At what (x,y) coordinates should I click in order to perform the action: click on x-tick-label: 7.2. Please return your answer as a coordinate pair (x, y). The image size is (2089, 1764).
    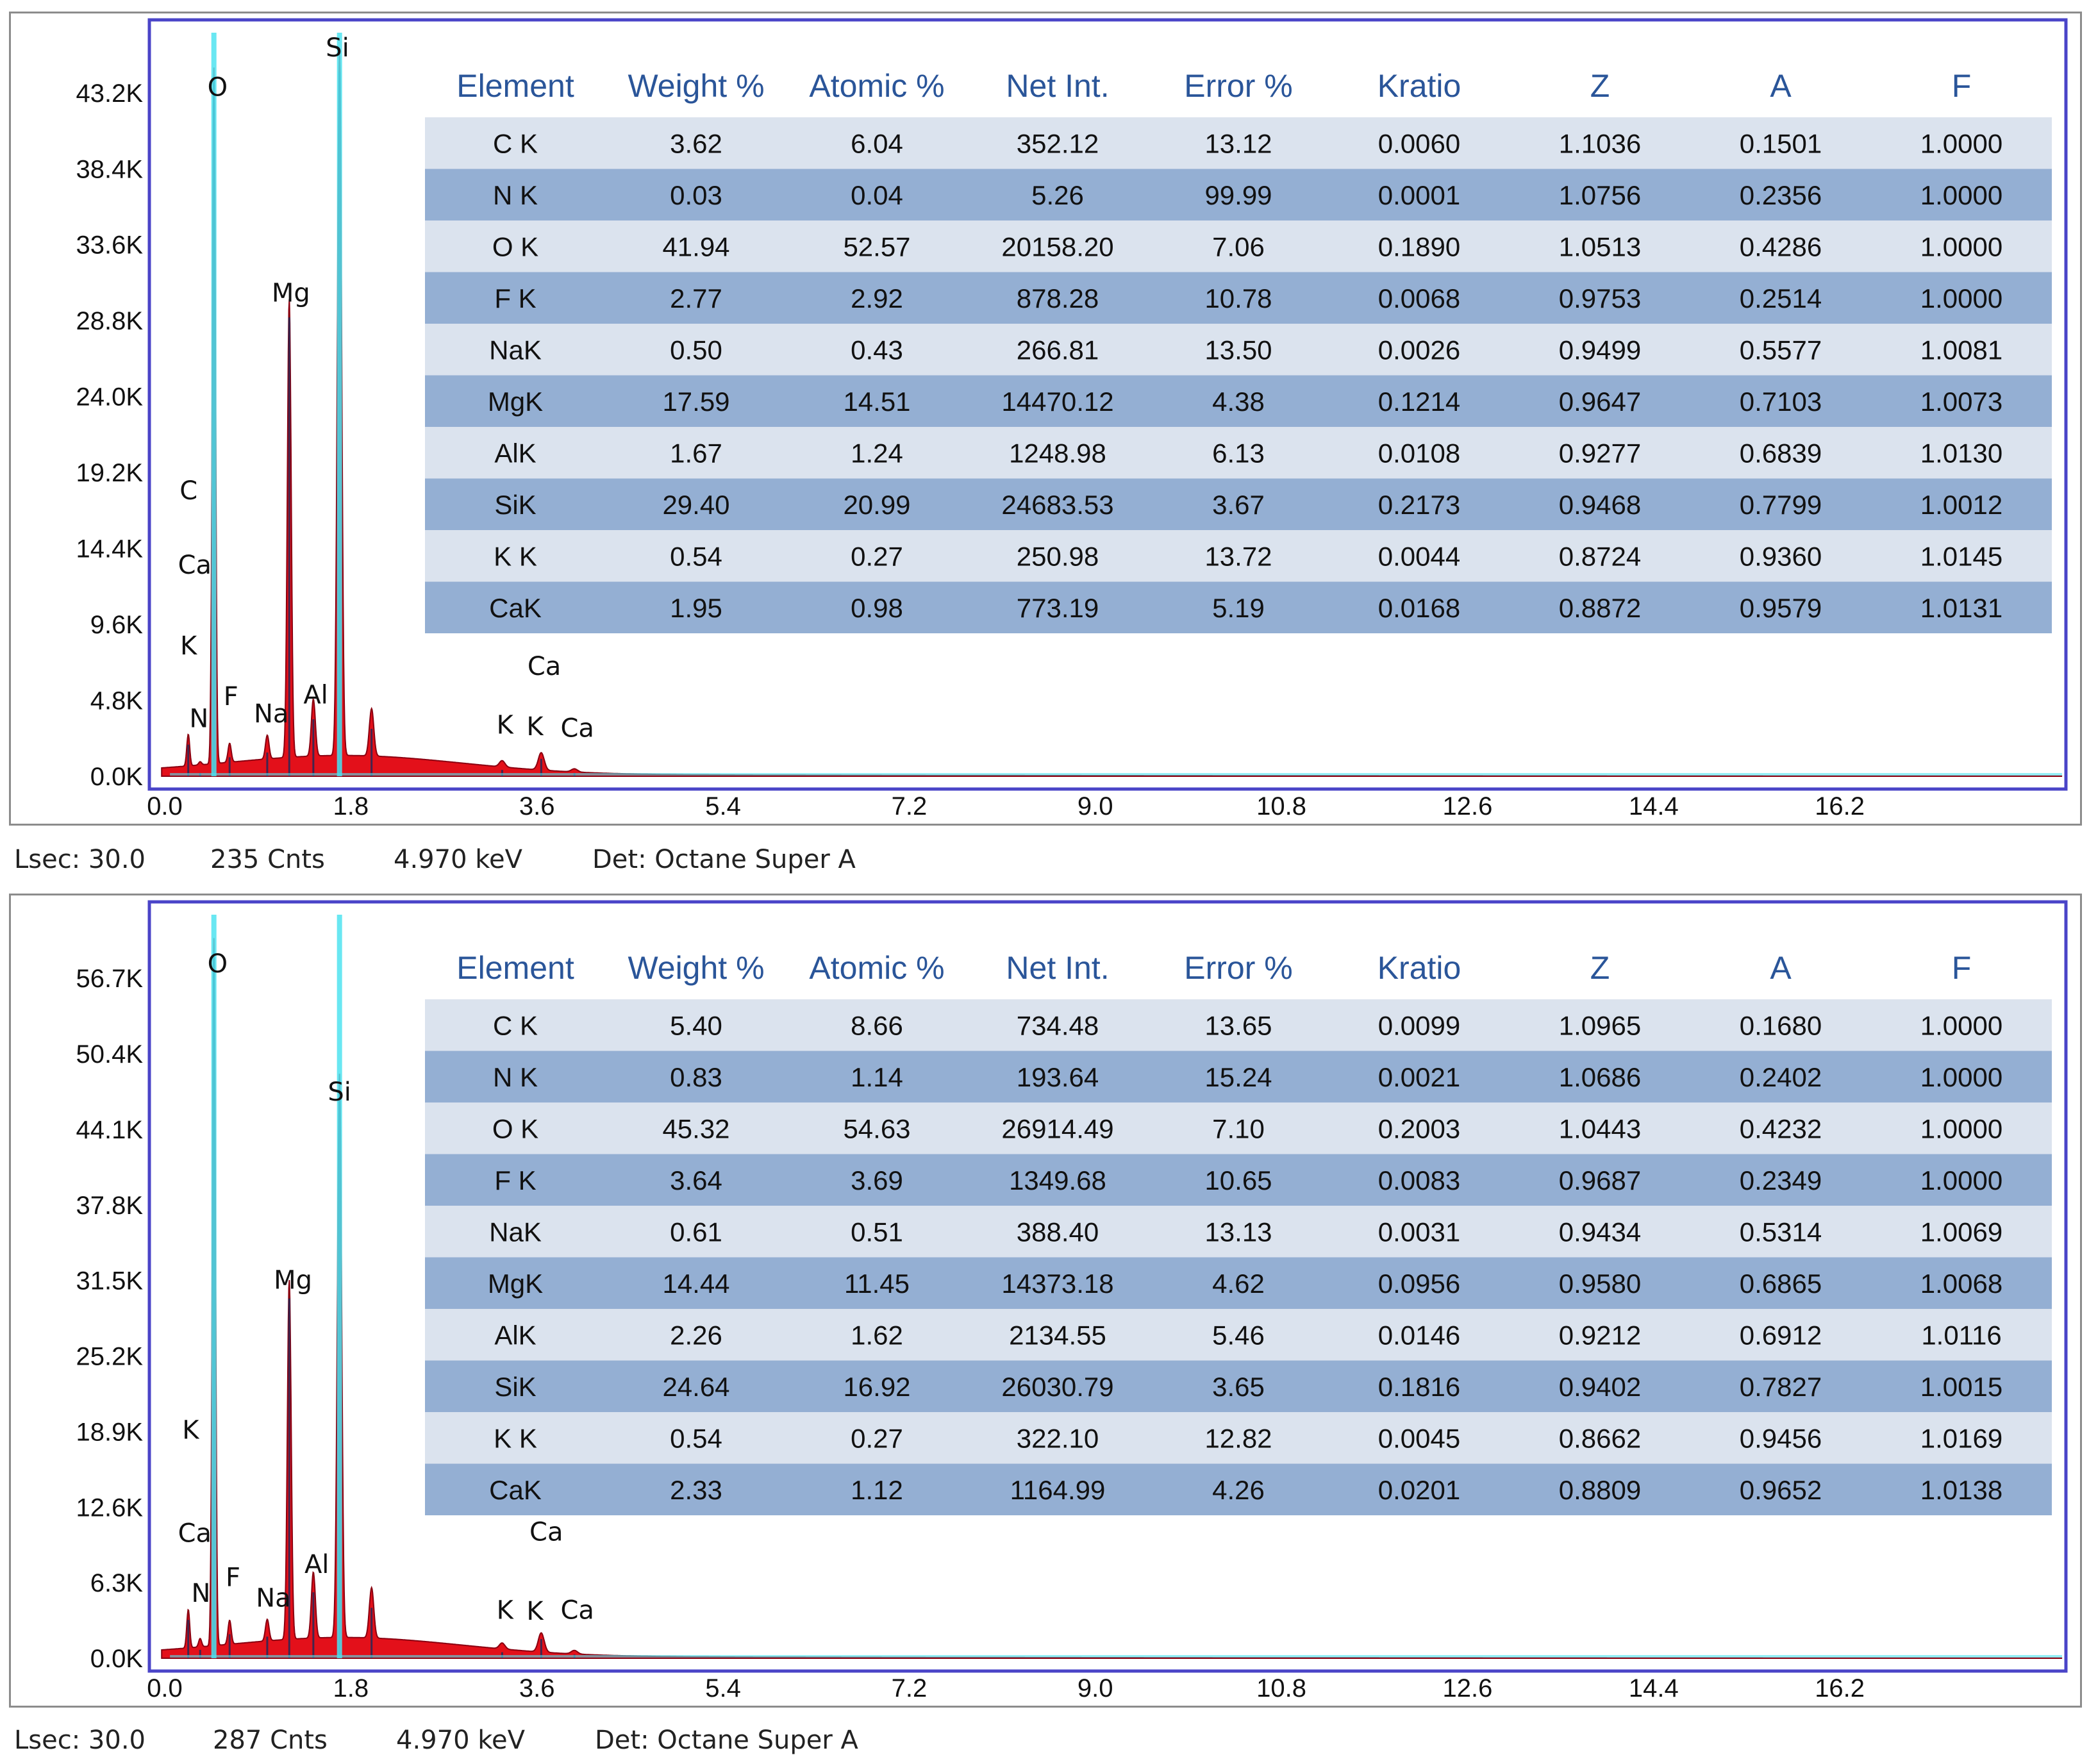
    Looking at the image, I should click on (910, 806).